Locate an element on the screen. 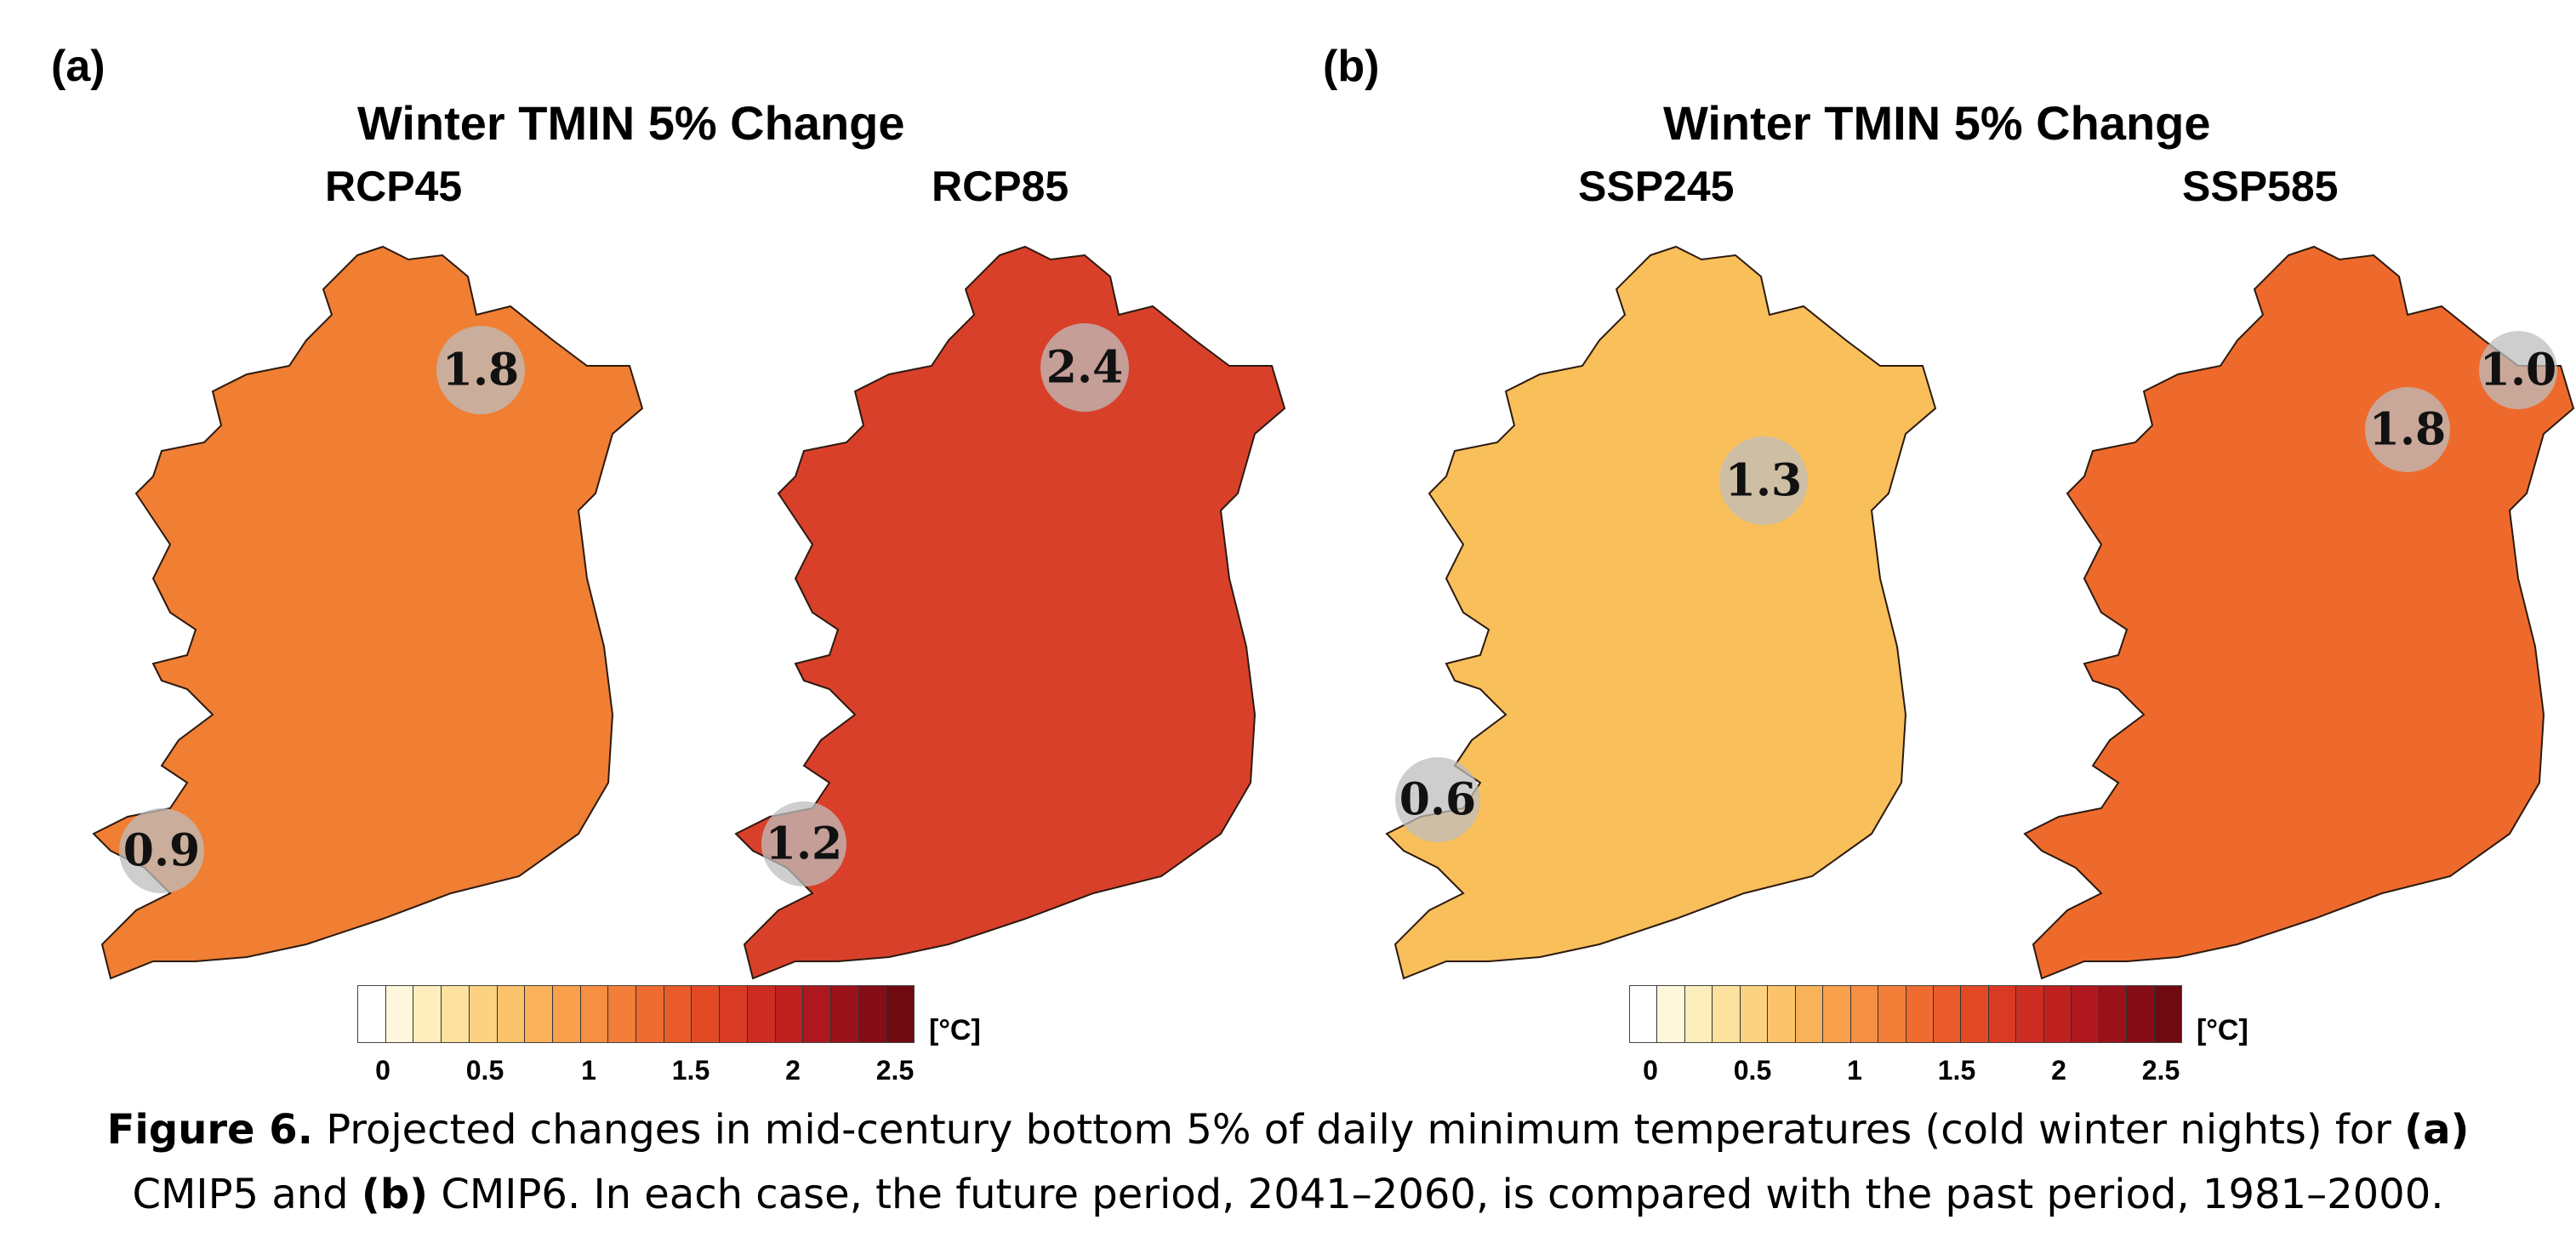 The image size is (2576, 1237). colorbar-b-tick: 0.5 is located at coordinates (1752, 1071).